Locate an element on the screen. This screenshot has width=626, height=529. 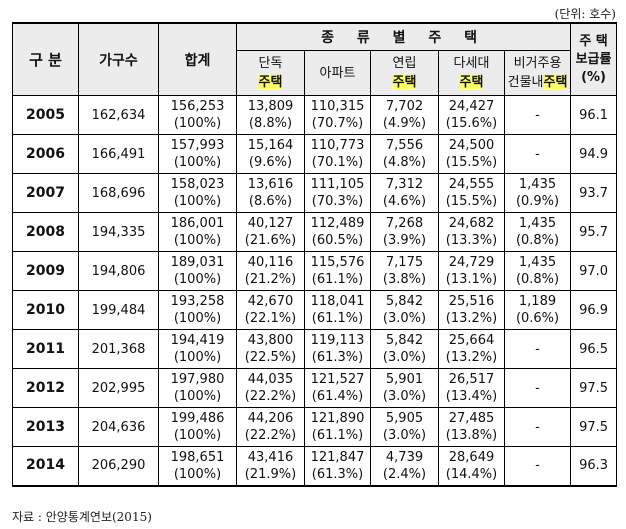
cell-supply-rate: 97.5 is located at coordinates (594, 427).